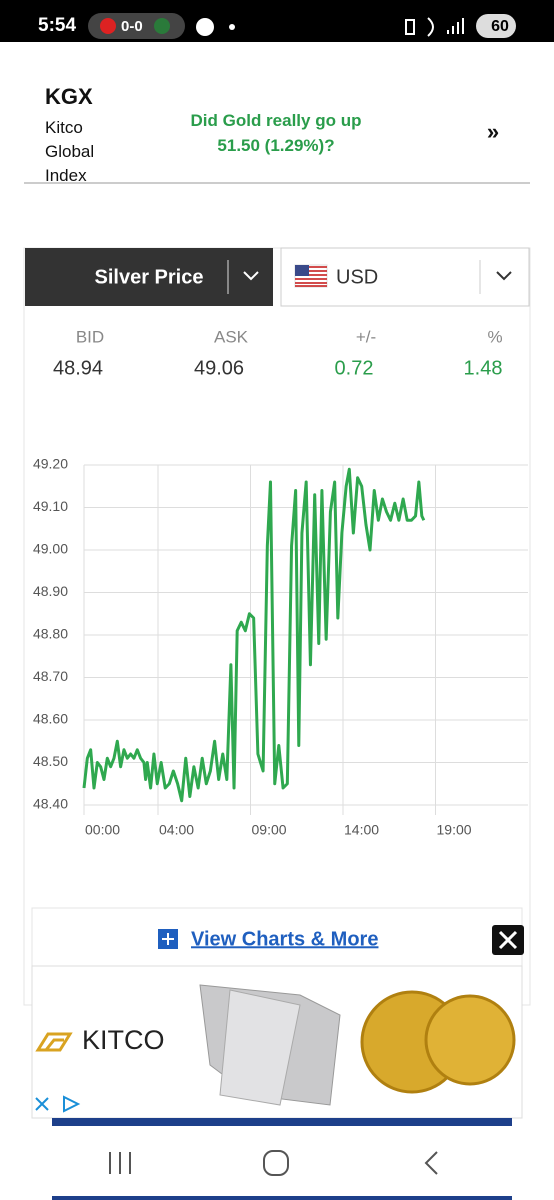 The height and width of the screenshot is (1200, 554). I want to click on ad-close-icon, so click(42, 1104).